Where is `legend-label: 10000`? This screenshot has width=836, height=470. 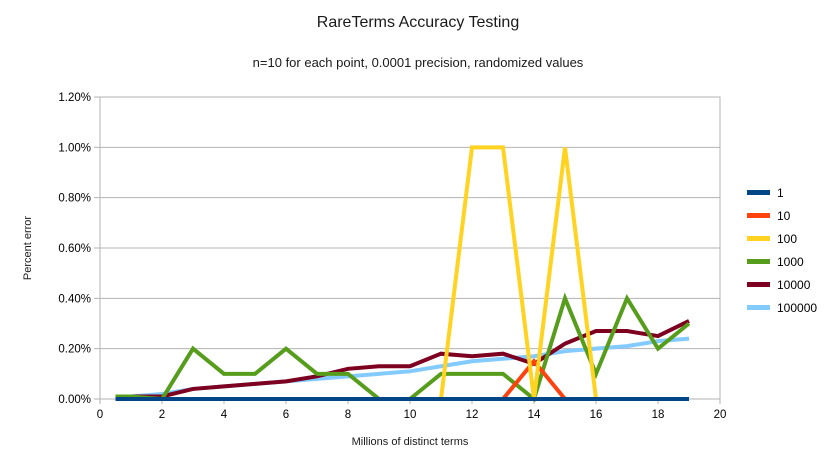
legend-label: 10000 is located at coordinates (794, 284).